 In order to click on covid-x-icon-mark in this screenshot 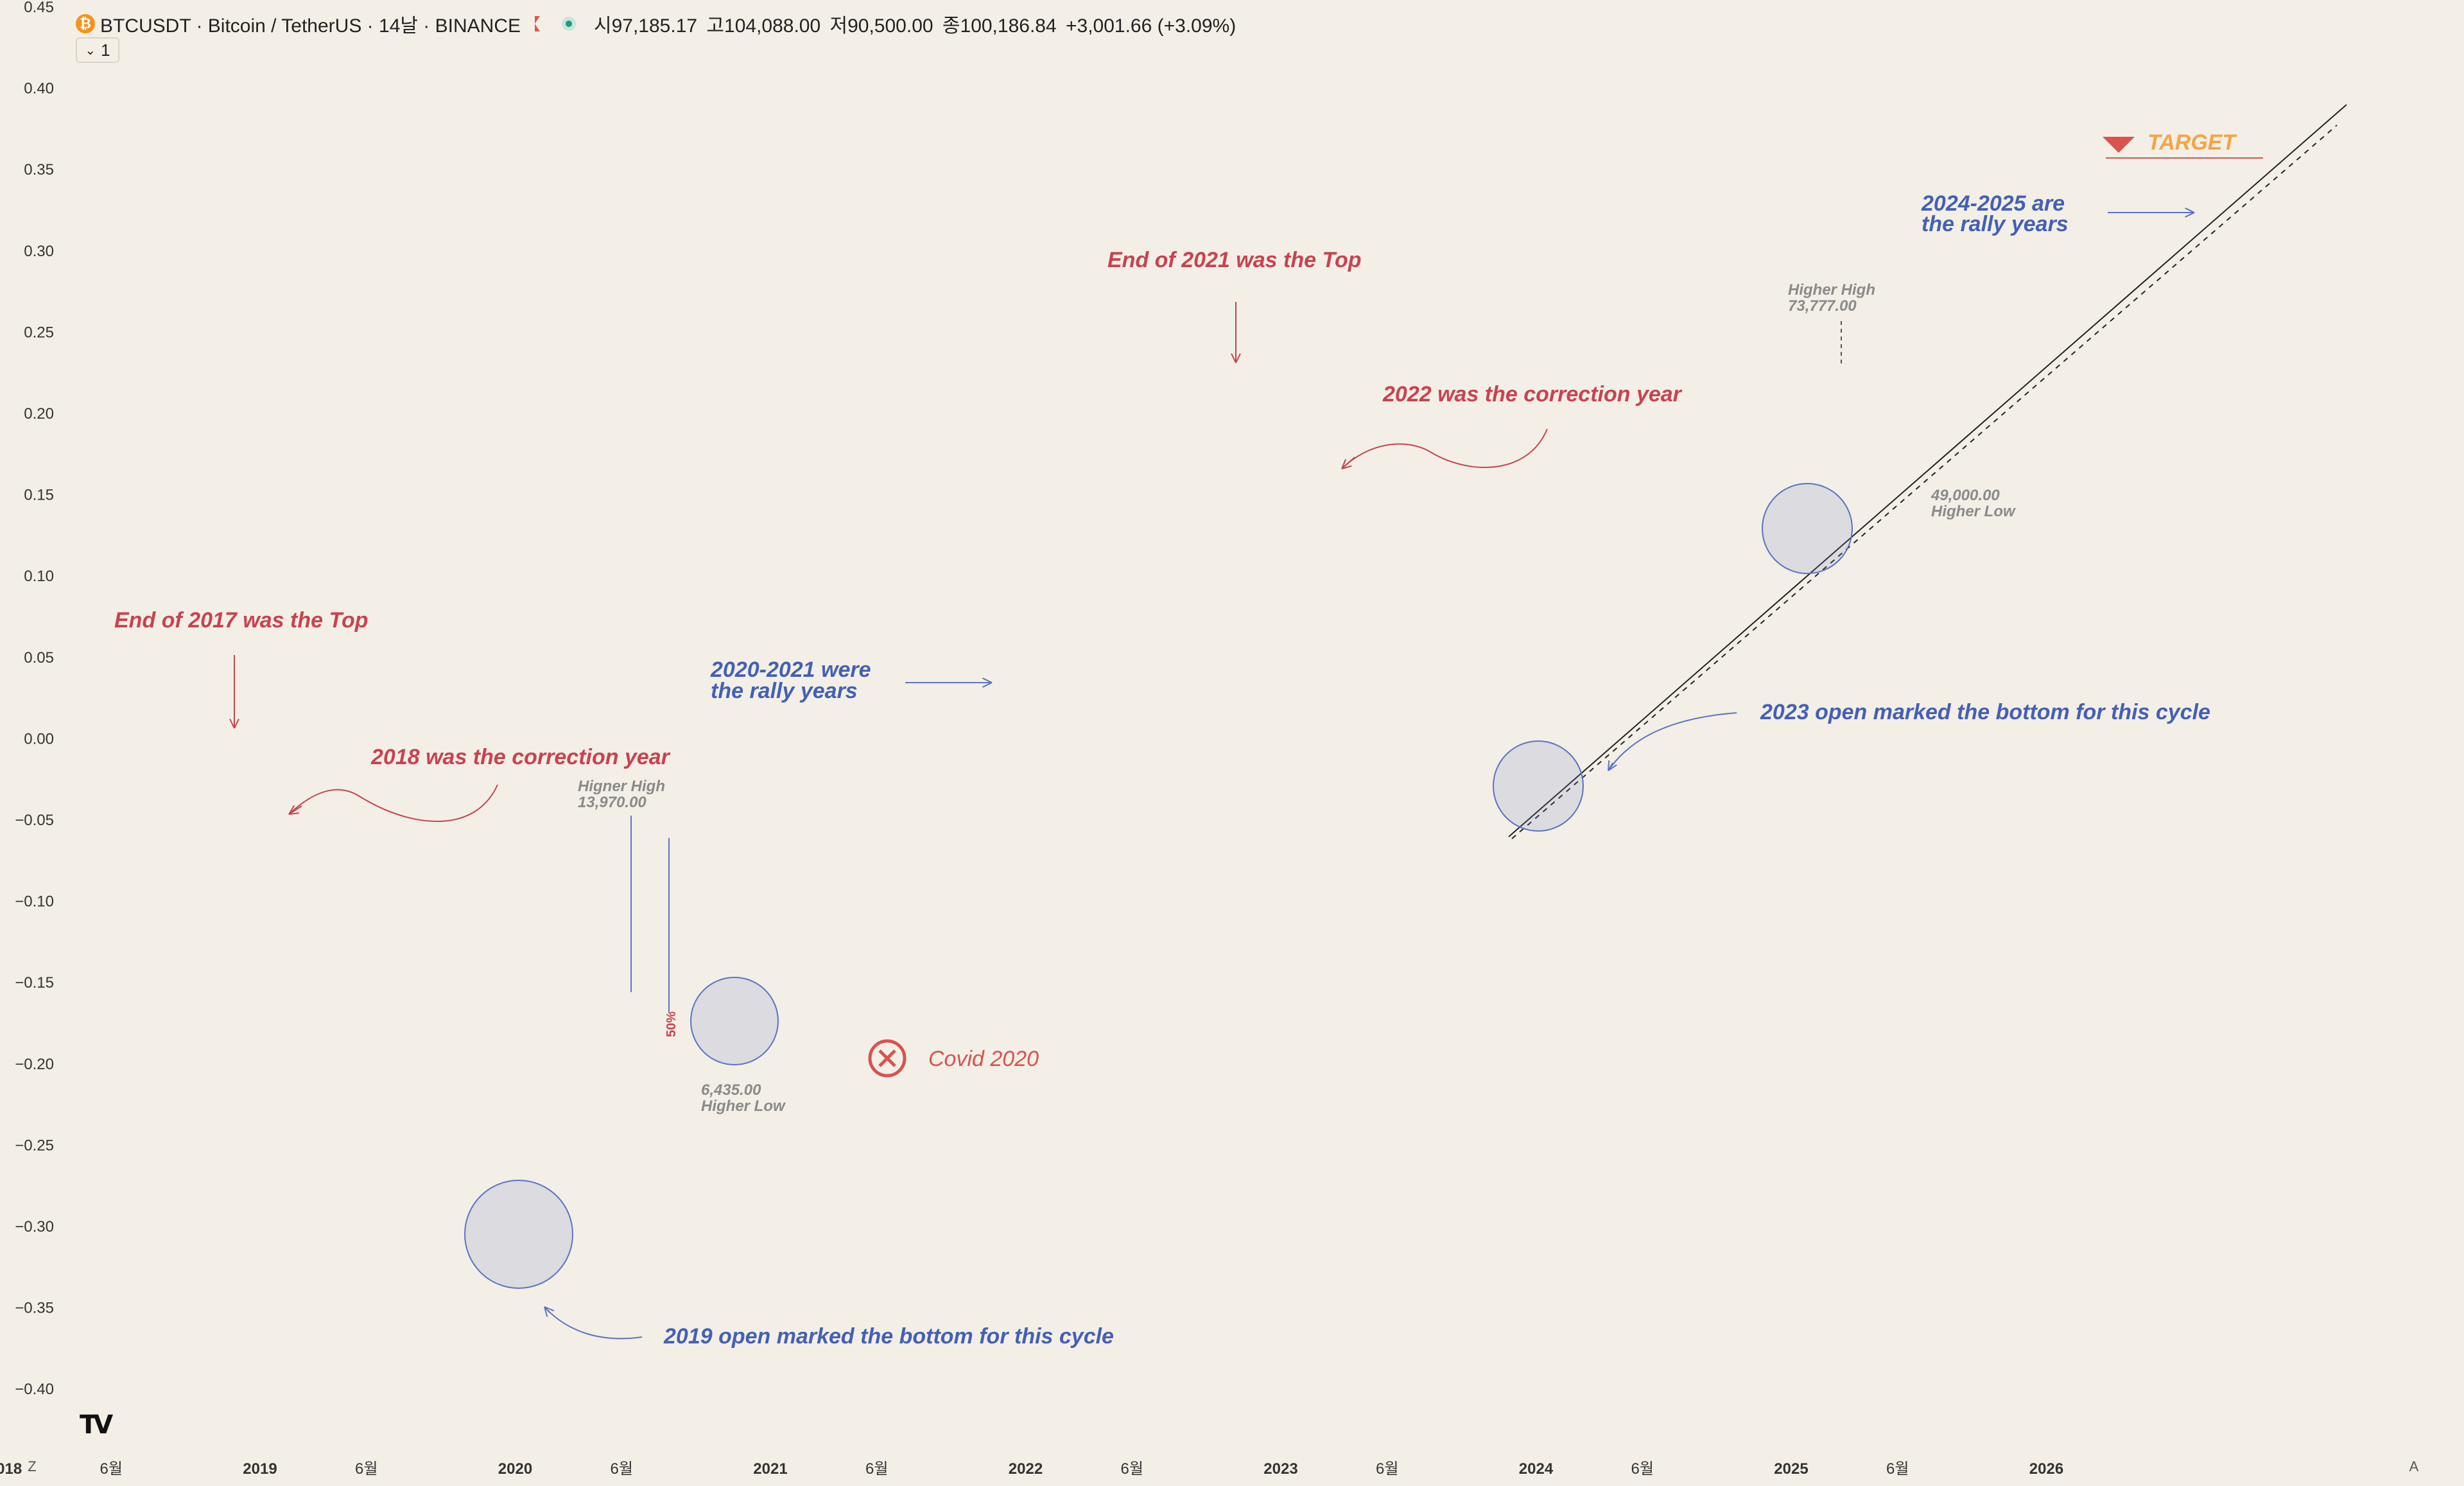, I will do `click(887, 1058)`.